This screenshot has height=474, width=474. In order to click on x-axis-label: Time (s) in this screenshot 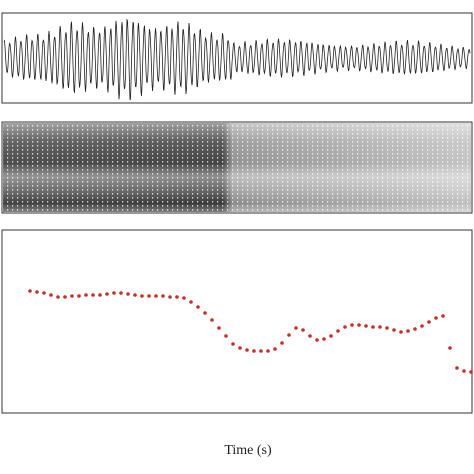, I will do `click(248, 450)`.